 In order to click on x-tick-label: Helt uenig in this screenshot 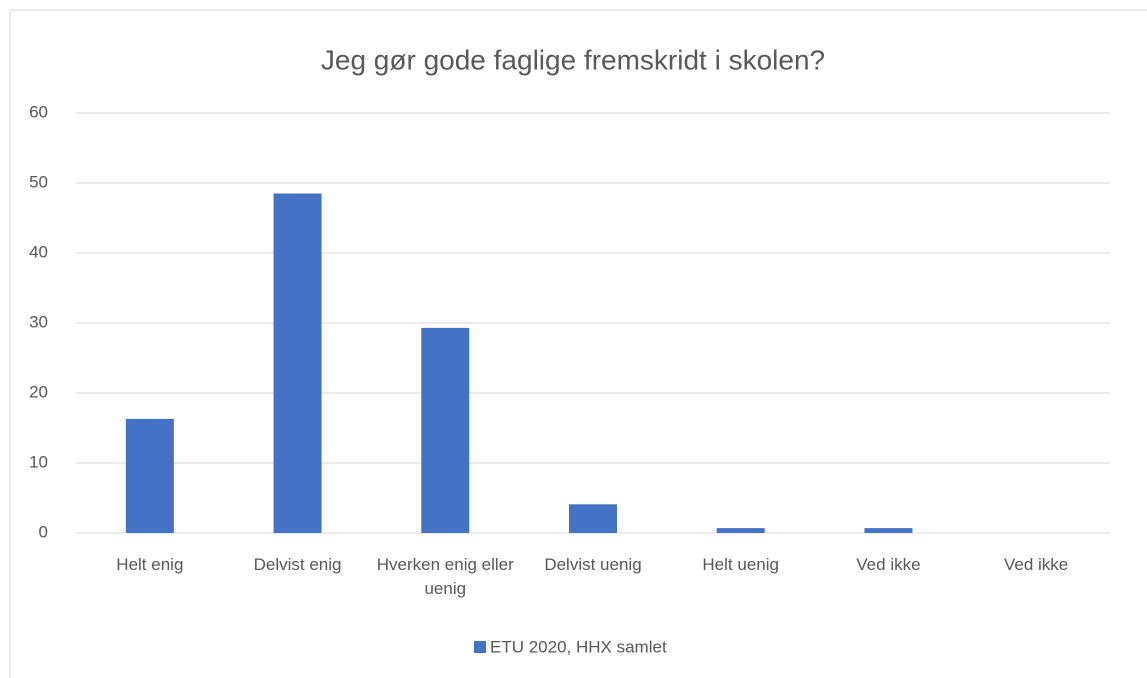, I will do `click(740, 564)`.